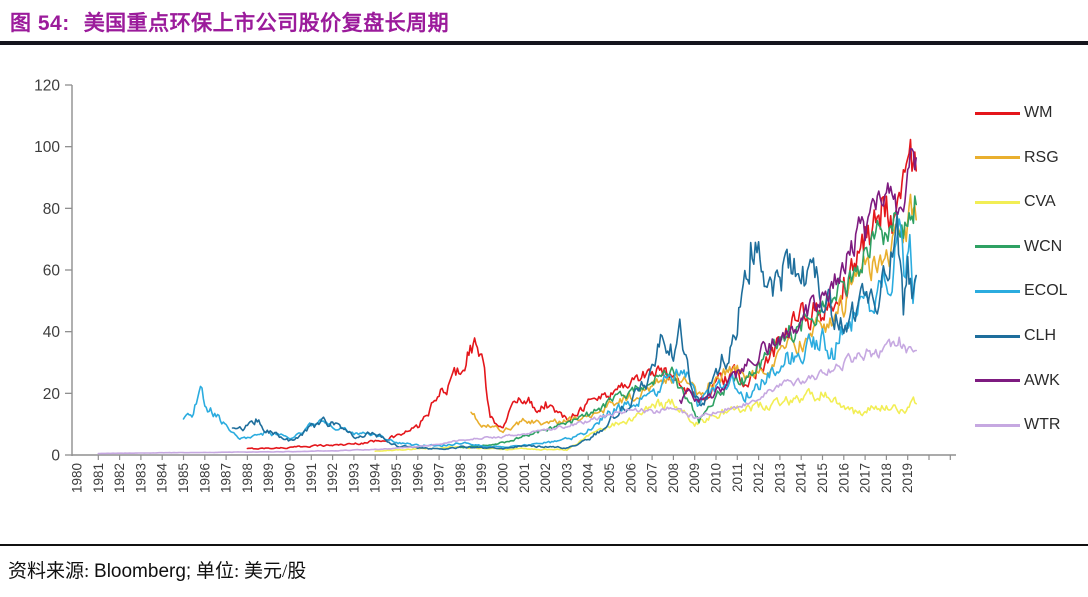 This screenshot has height=597, width=1088. Describe the element at coordinates (997, 247) in the screenshot. I see `legend-swatch-wcn` at that location.